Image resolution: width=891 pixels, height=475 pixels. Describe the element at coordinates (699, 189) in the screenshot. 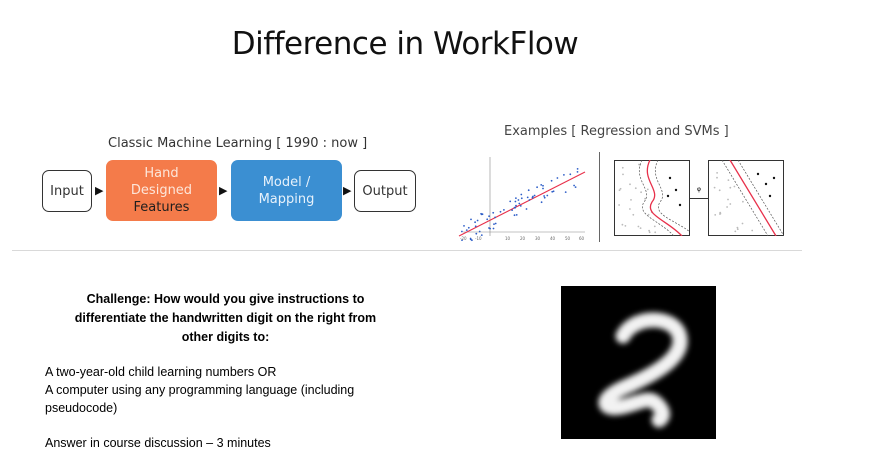

I see `svm-map-symbol: φ` at that location.